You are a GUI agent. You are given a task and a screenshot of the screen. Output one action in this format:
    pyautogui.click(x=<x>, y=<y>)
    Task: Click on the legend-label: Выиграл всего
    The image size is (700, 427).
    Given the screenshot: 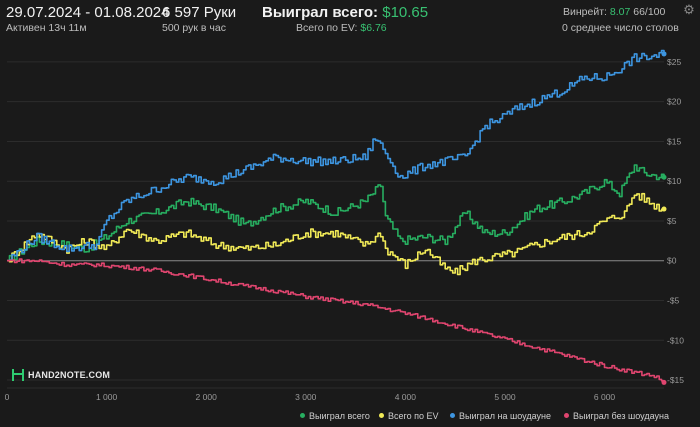 What is the action you would take?
    pyautogui.click(x=339, y=416)
    